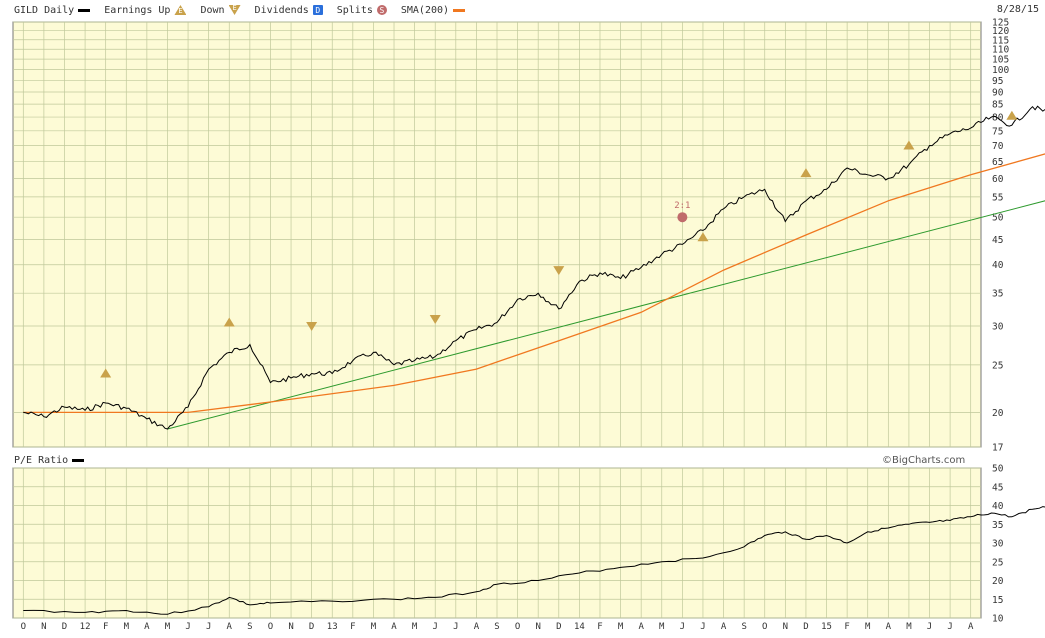 The width and height of the screenshot is (1045, 638). What do you see at coordinates (997, 294) in the screenshot?
I see `price-y-tick: 35` at bounding box center [997, 294].